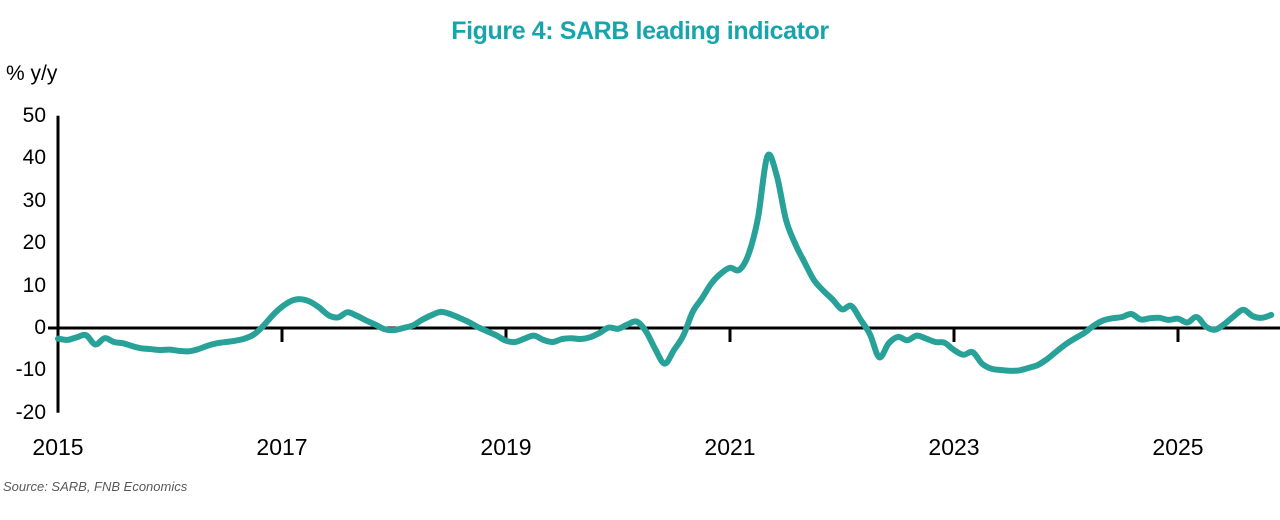 Image resolution: width=1280 pixels, height=520 pixels. Describe the element at coordinates (95, 486) in the screenshot. I see `source-note: Source: SARB, FNB Economics` at that location.